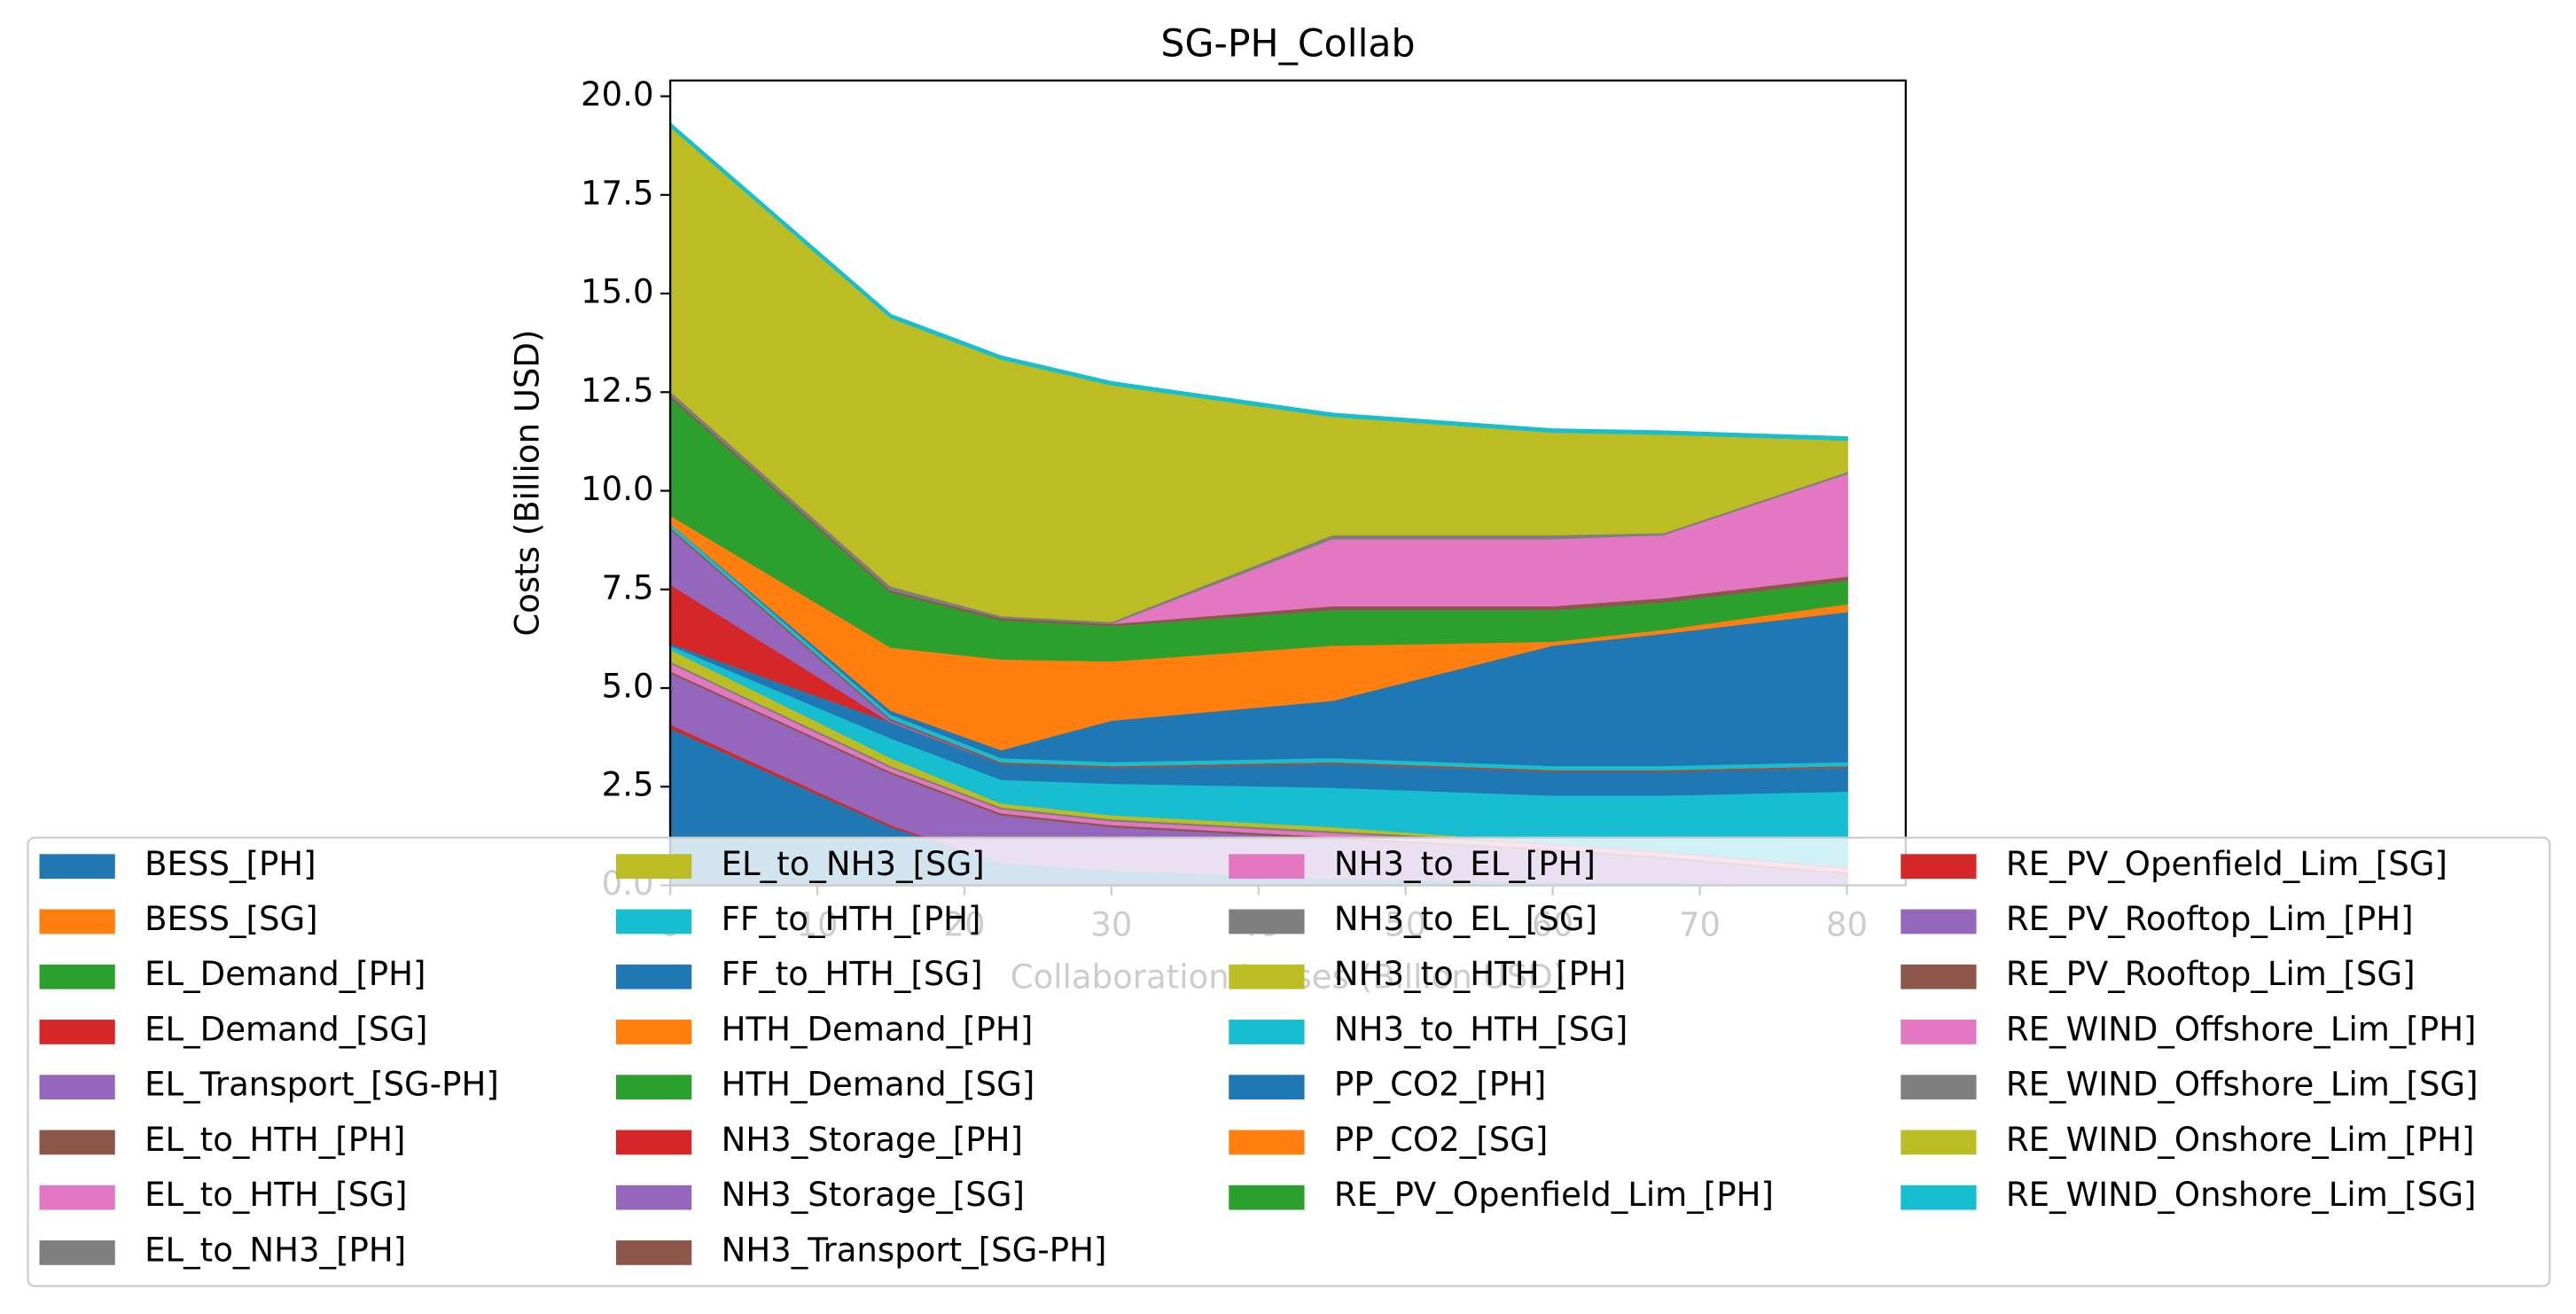 The image size is (2576, 1314). I want to click on chart-title: SG-PH_Collab, so click(1287, 43).